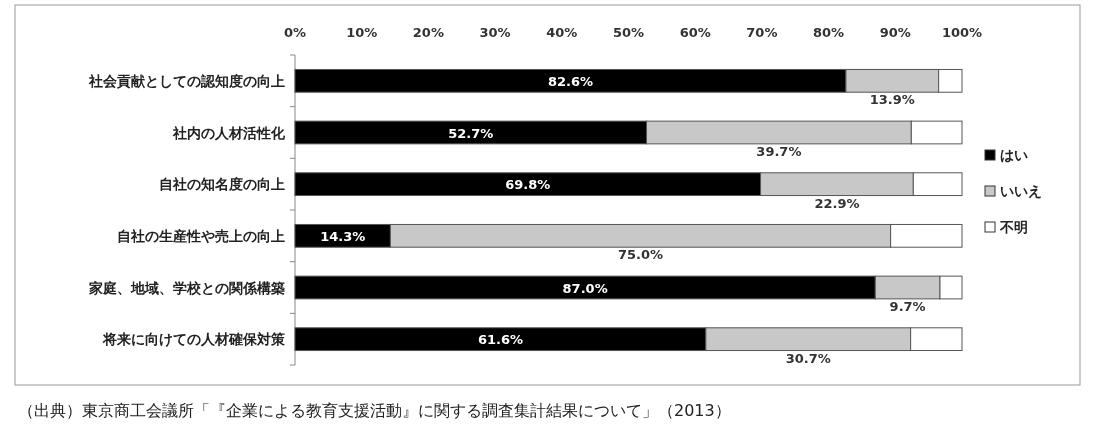  I want to click on text: （出典）東京商工会議所「『企業による教育支援活動』に関する調査集計結果について」（2013）, so click(374, 410).